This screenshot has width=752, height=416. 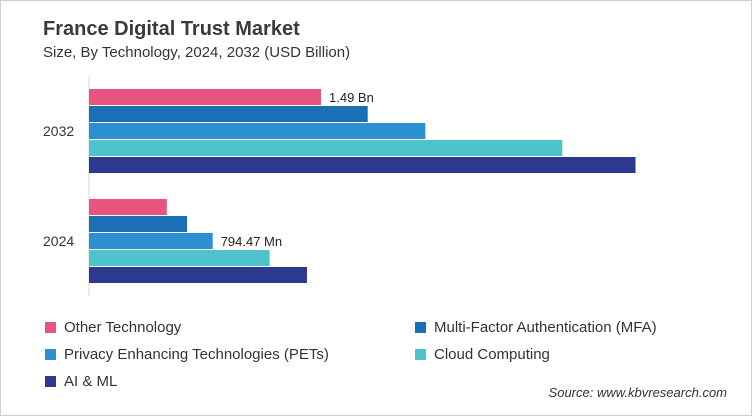 What do you see at coordinates (545, 327) in the screenshot?
I see `legend-label: Multi-Factor Authentication (MFA)` at bounding box center [545, 327].